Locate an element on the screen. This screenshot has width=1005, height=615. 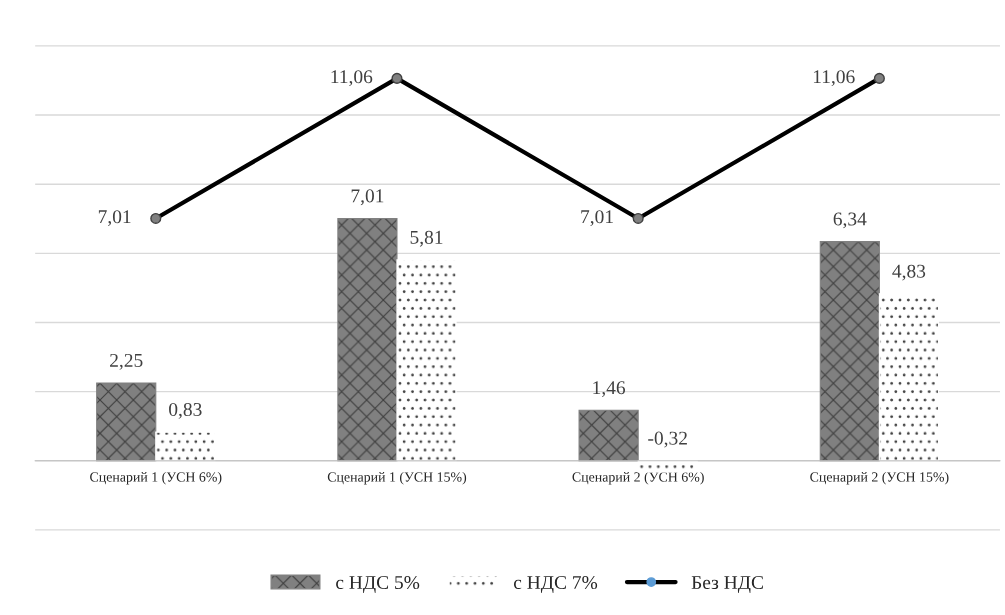
data-label: 4,83 is located at coordinates (909, 272).